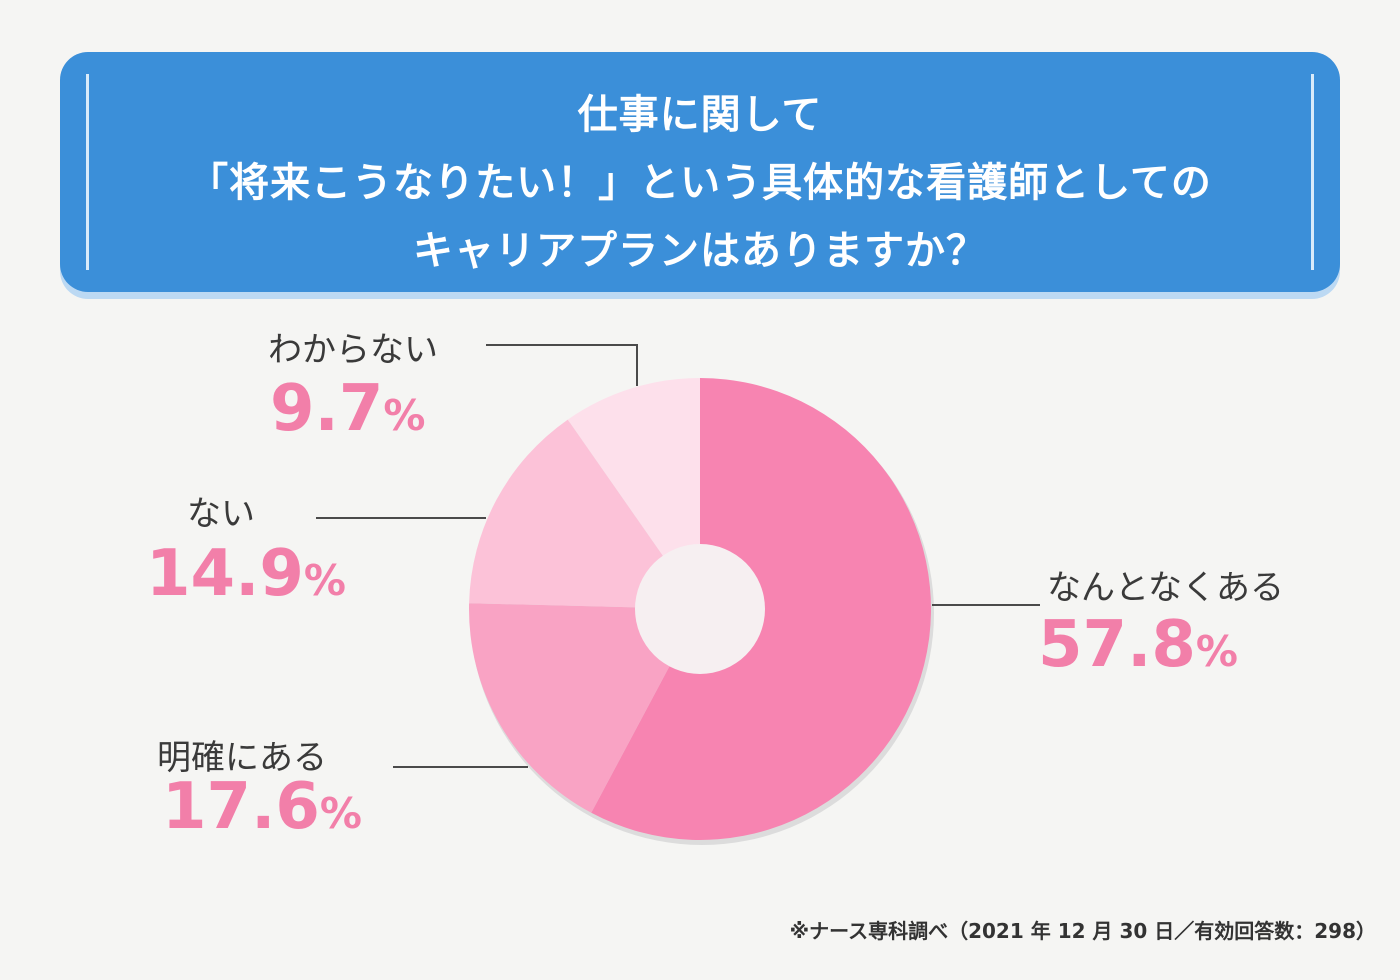  I want to click on value-nantonaku: 57.8%, so click(1138, 645).